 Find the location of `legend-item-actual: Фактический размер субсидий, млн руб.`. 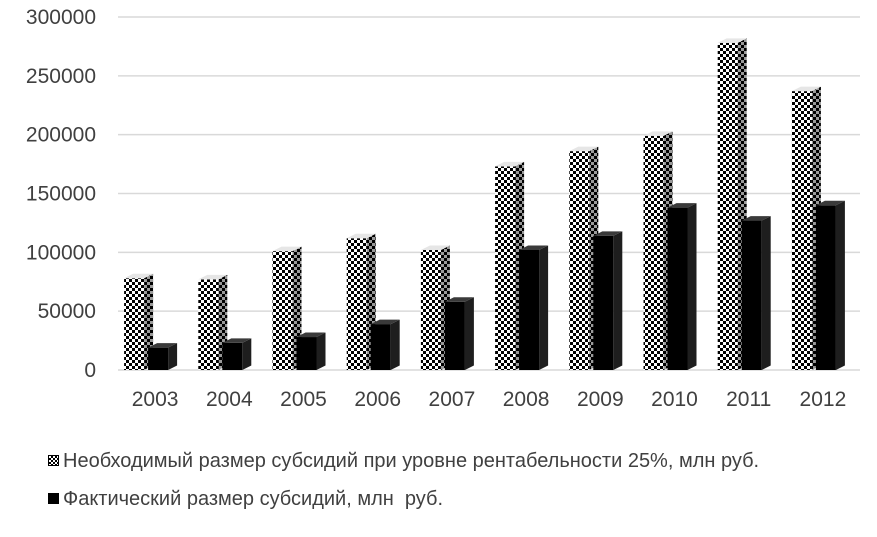

legend-item-actual: Фактический размер субсидий, млн руб. is located at coordinates (448, 499).